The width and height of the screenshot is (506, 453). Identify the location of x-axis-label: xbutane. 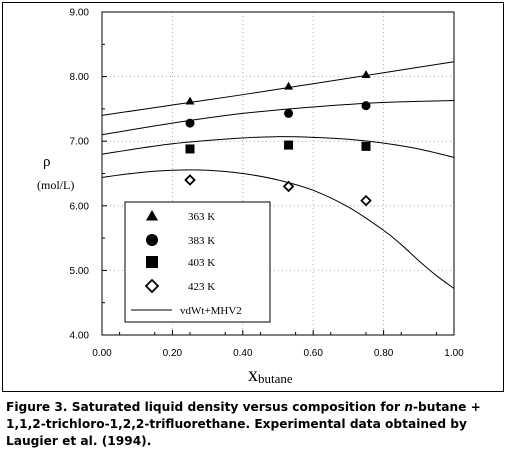
(270, 375).